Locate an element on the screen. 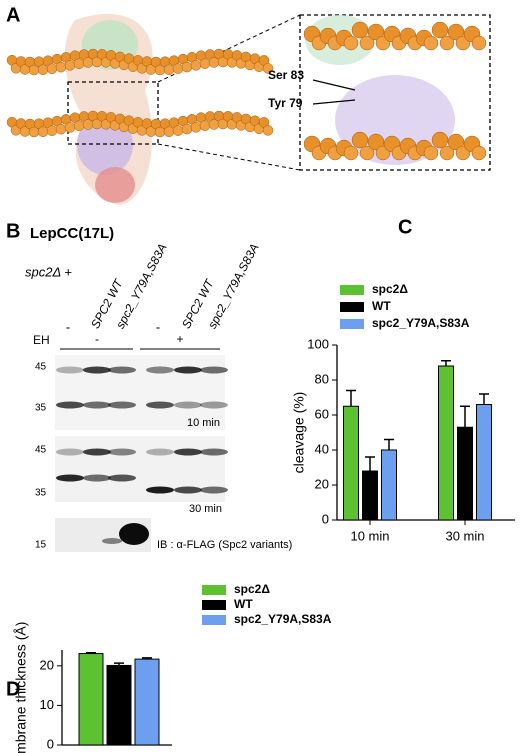 Image resolution: width=520 pixels, height=753 pixels. molecule-image is located at coordinates (153, 109).